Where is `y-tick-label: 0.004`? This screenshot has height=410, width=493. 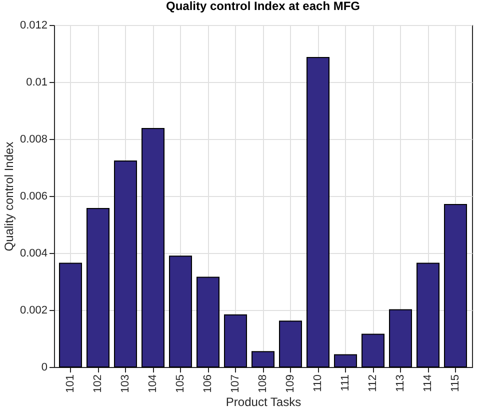
y-tick-label: 0.004 is located at coordinates (34, 254).